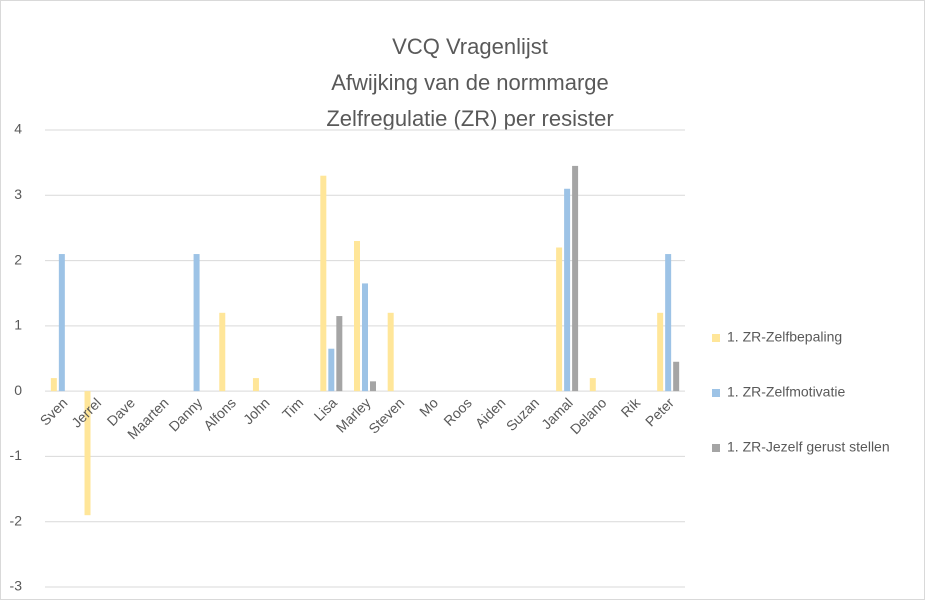  What do you see at coordinates (18, 325) in the screenshot?
I see `y-tick-label: 1` at bounding box center [18, 325].